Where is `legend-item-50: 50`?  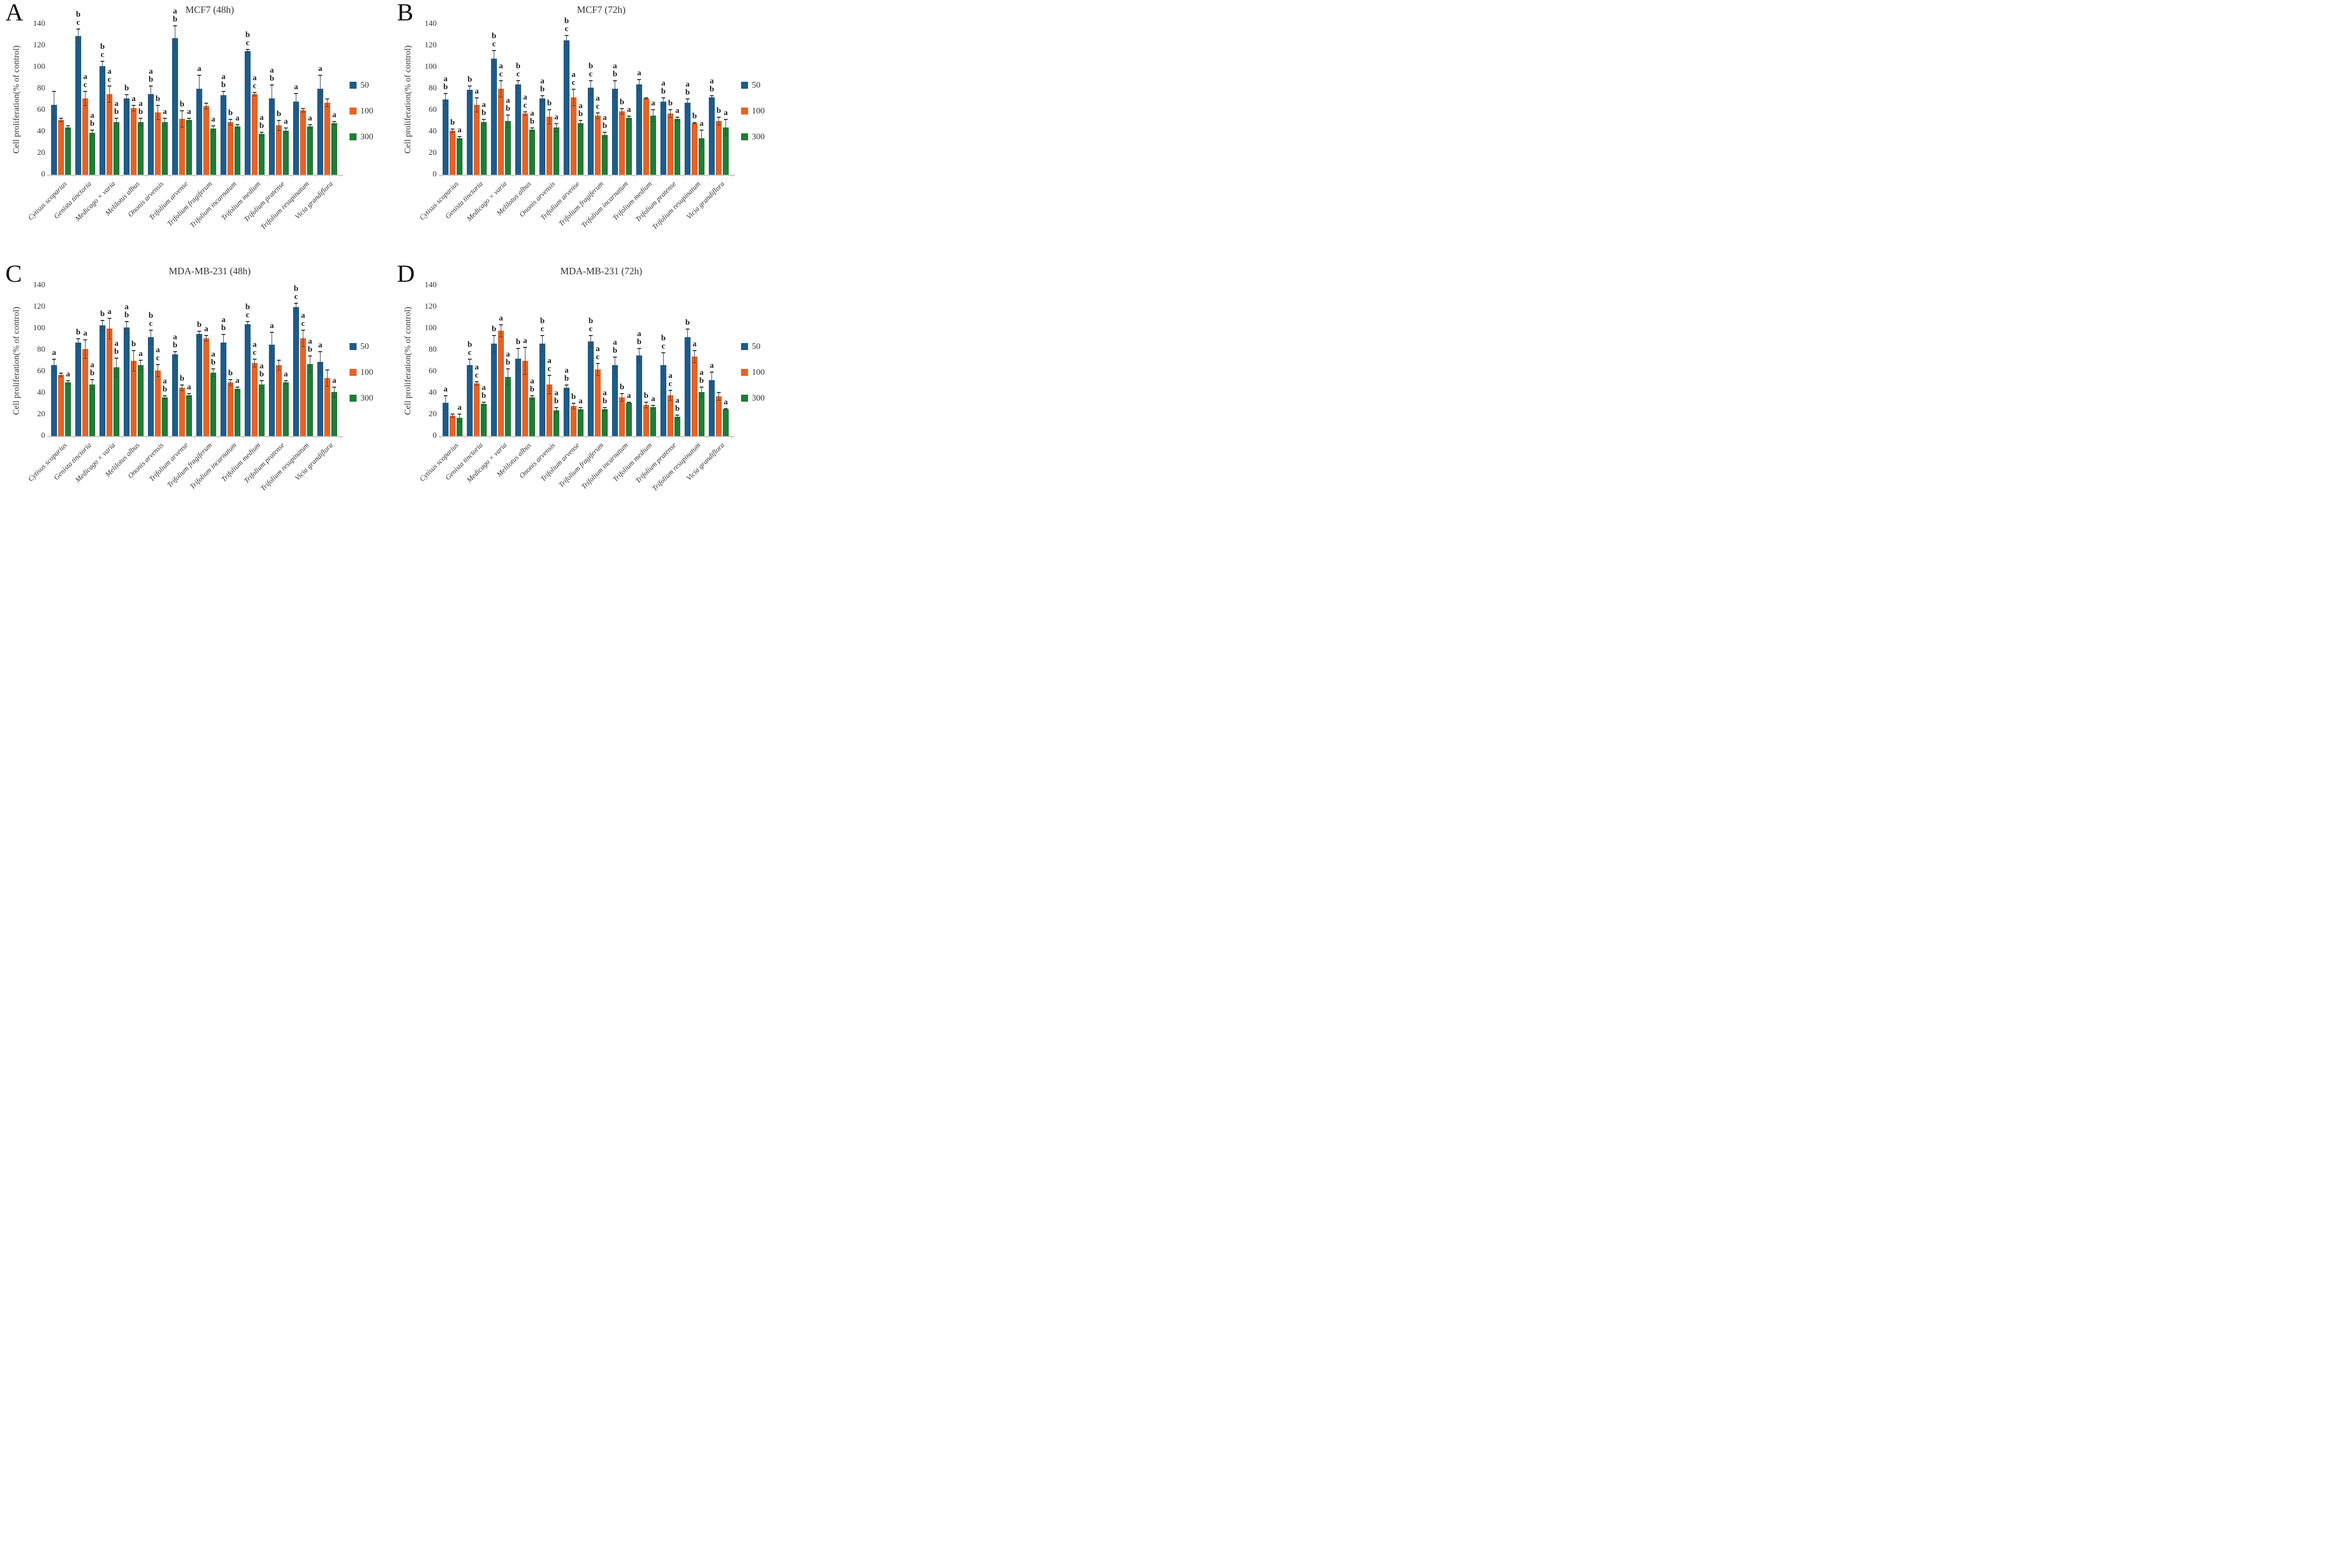
legend-item-50: 50 is located at coordinates (760, 346).